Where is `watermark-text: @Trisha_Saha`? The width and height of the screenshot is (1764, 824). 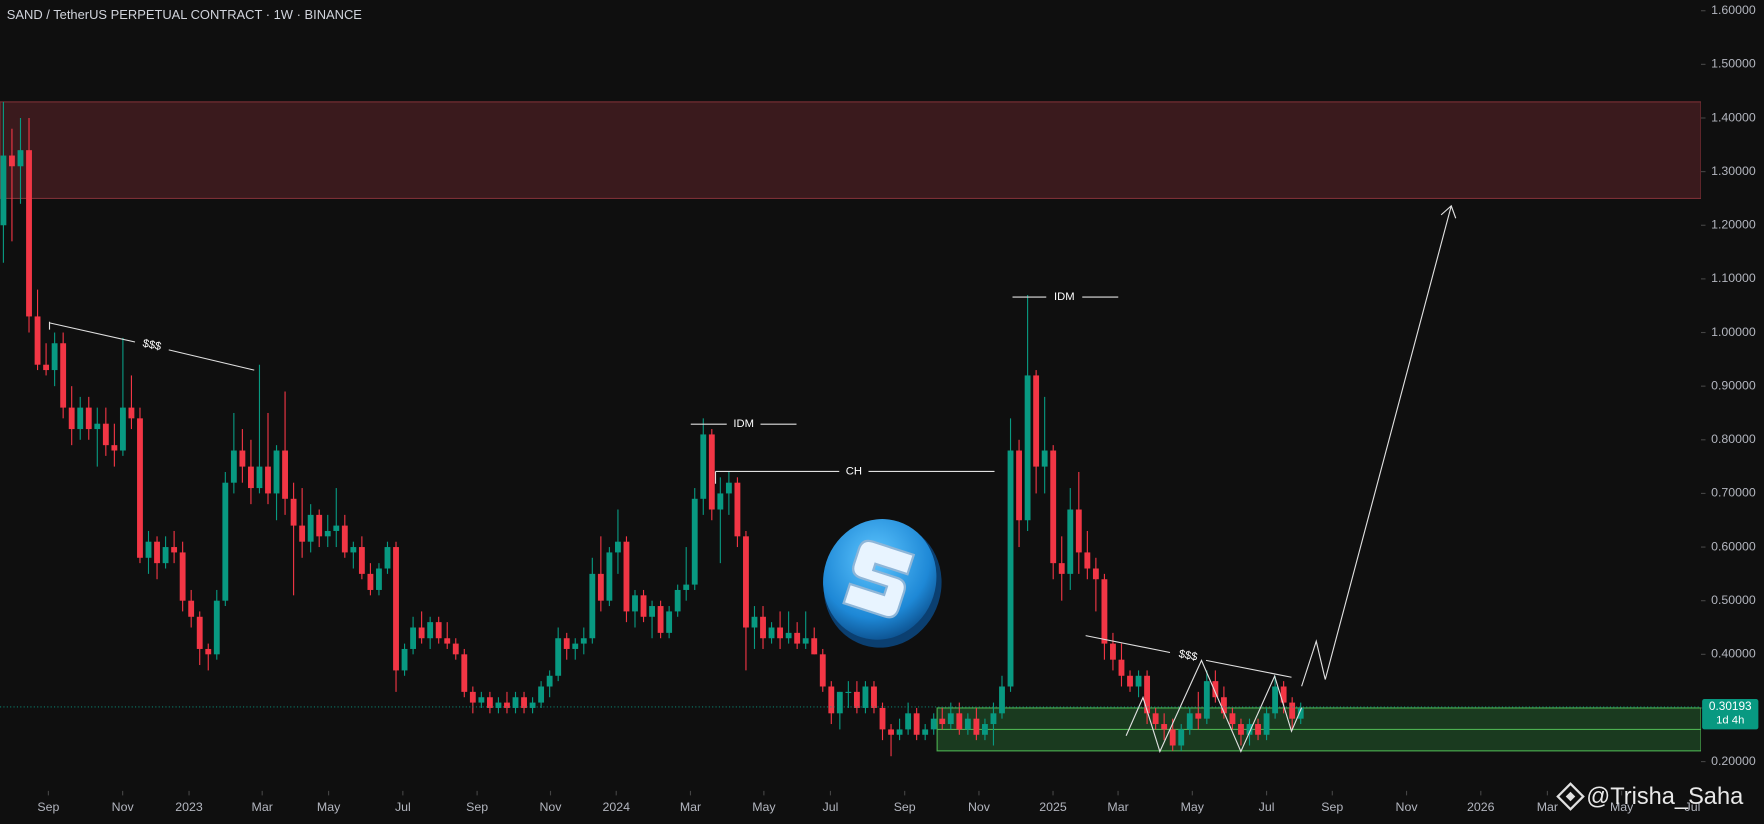
watermark-text: @Trisha_Saha is located at coordinates (1665, 797).